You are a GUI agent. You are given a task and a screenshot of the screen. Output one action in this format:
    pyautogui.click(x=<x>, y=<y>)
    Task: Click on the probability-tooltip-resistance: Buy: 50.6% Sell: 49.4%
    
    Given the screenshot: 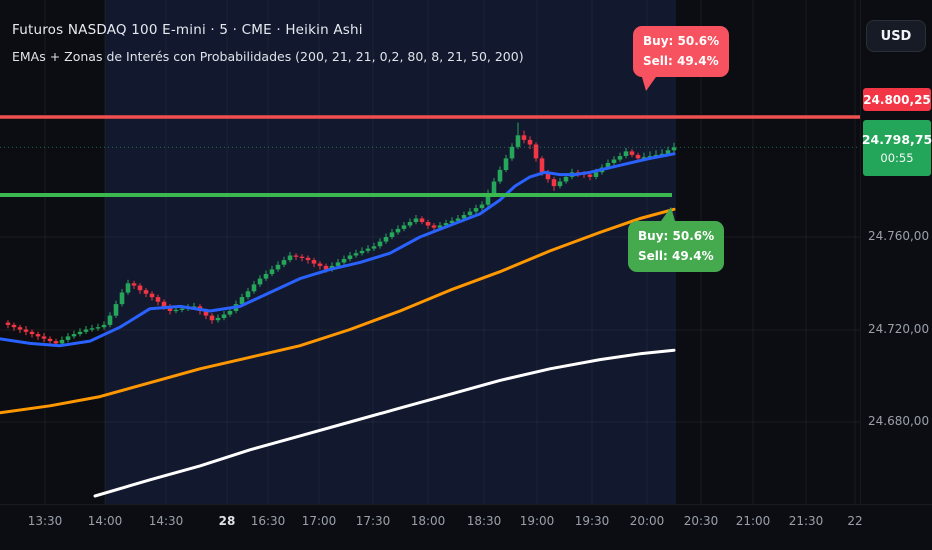 What is the action you would take?
    pyautogui.click(x=681, y=58)
    